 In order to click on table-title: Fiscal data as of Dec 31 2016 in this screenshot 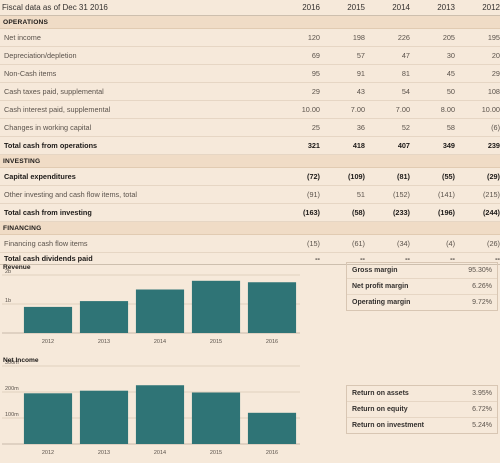, I will do `click(55, 7)`.